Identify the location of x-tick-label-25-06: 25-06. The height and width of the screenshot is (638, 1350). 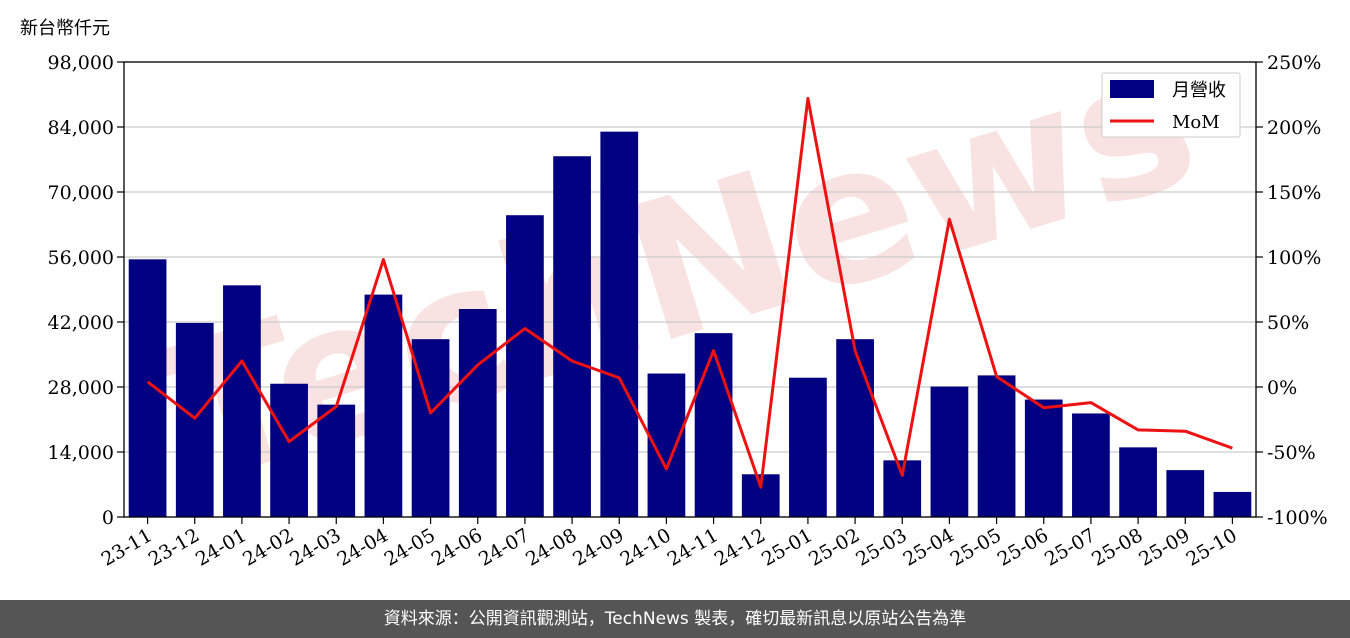
(1023, 547).